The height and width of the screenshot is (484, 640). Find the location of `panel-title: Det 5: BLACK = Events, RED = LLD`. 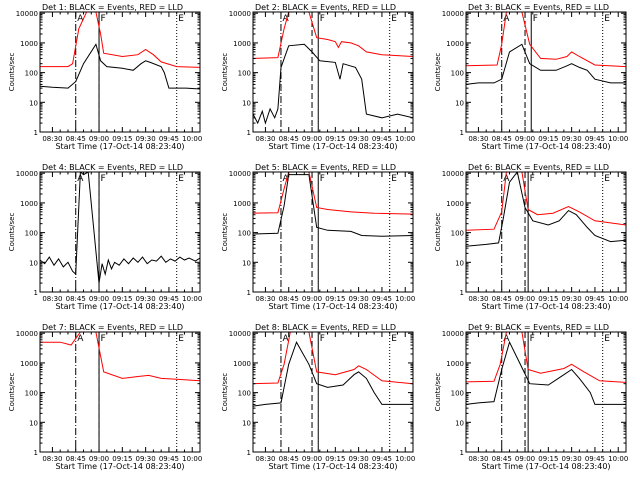

panel-title: Det 5: BLACK = Events, RED = LLD is located at coordinates (325, 167).